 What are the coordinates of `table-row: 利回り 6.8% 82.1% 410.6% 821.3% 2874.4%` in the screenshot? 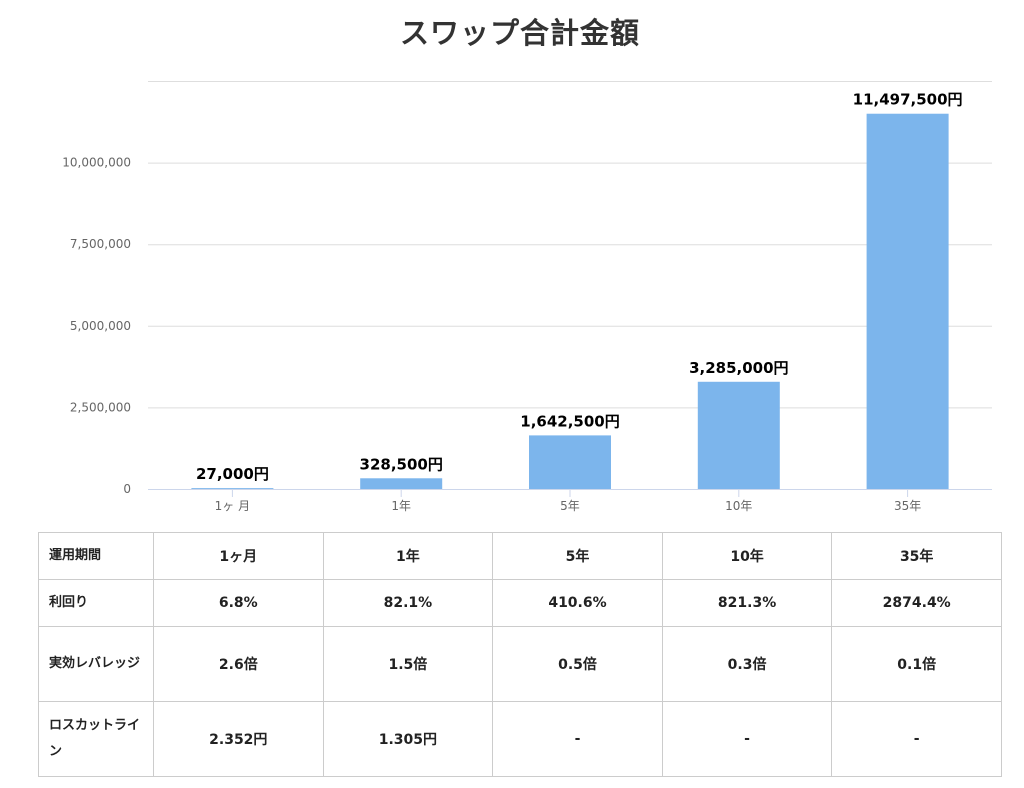 It's located at (520, 603).